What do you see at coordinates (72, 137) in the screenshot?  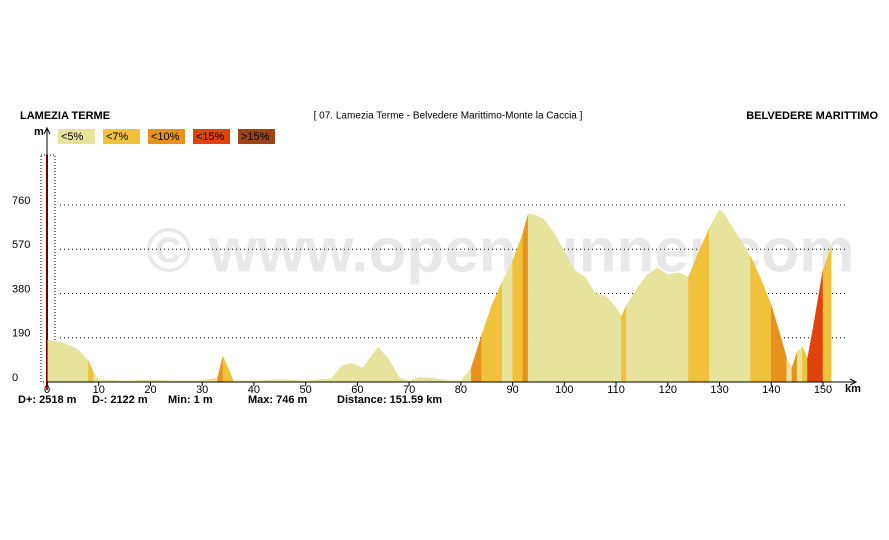 I see `legend-label: <5%` at bounding box center [72, 137].